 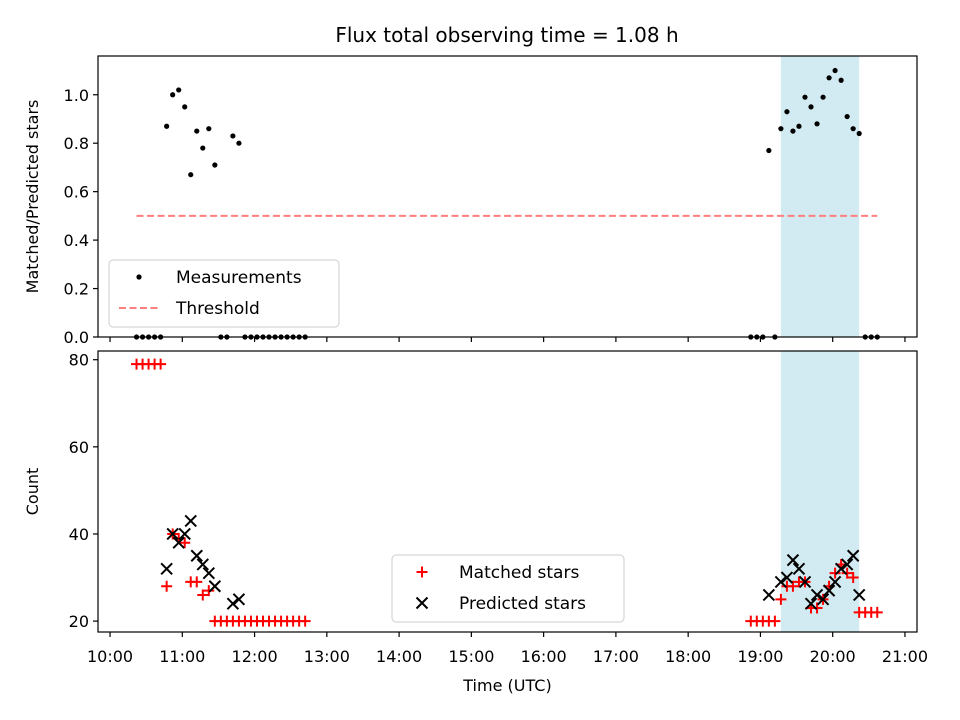 What do you see at coordinates (905, 656) in the screenshot?
I see `x-tick-label: 21:00` at bounding box center [905, 656].